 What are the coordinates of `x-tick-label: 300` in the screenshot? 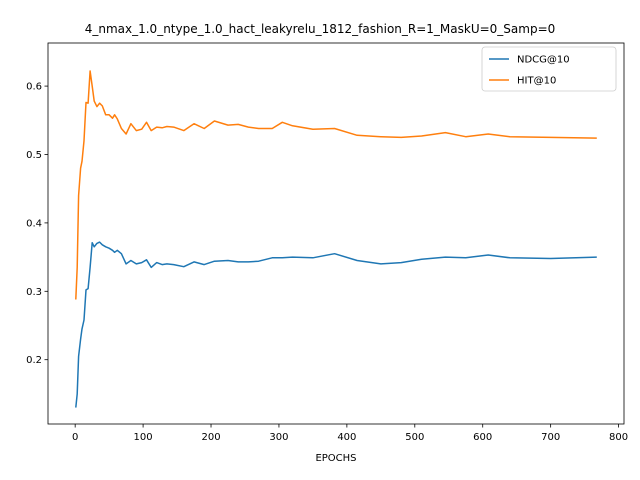 It's located at (278, 437).